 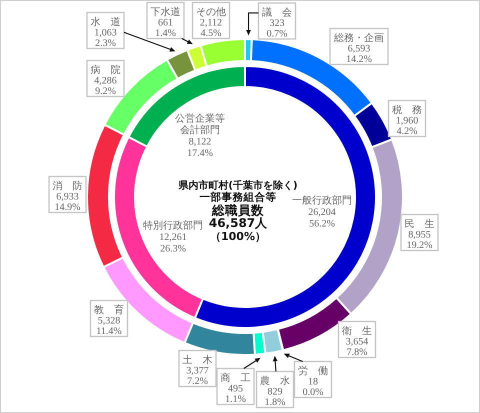 What do you see at coordinates (313, 371) in the screenshot?
I see `slice-label: 労 働` at bounding box center [313, 371].